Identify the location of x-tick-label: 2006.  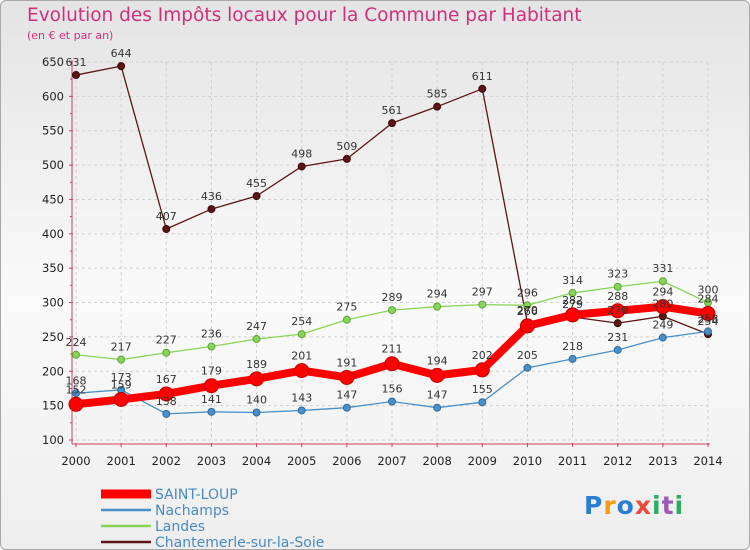
(346, 461).